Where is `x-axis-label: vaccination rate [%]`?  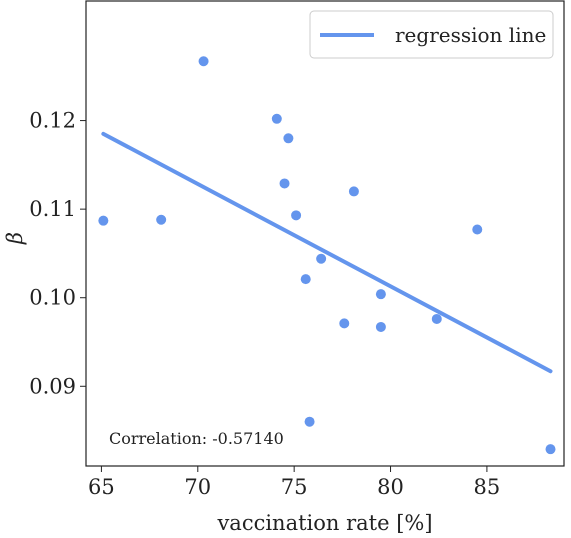
x-axis-label: vaccination rate [%] is located at coordinates (324, 523).